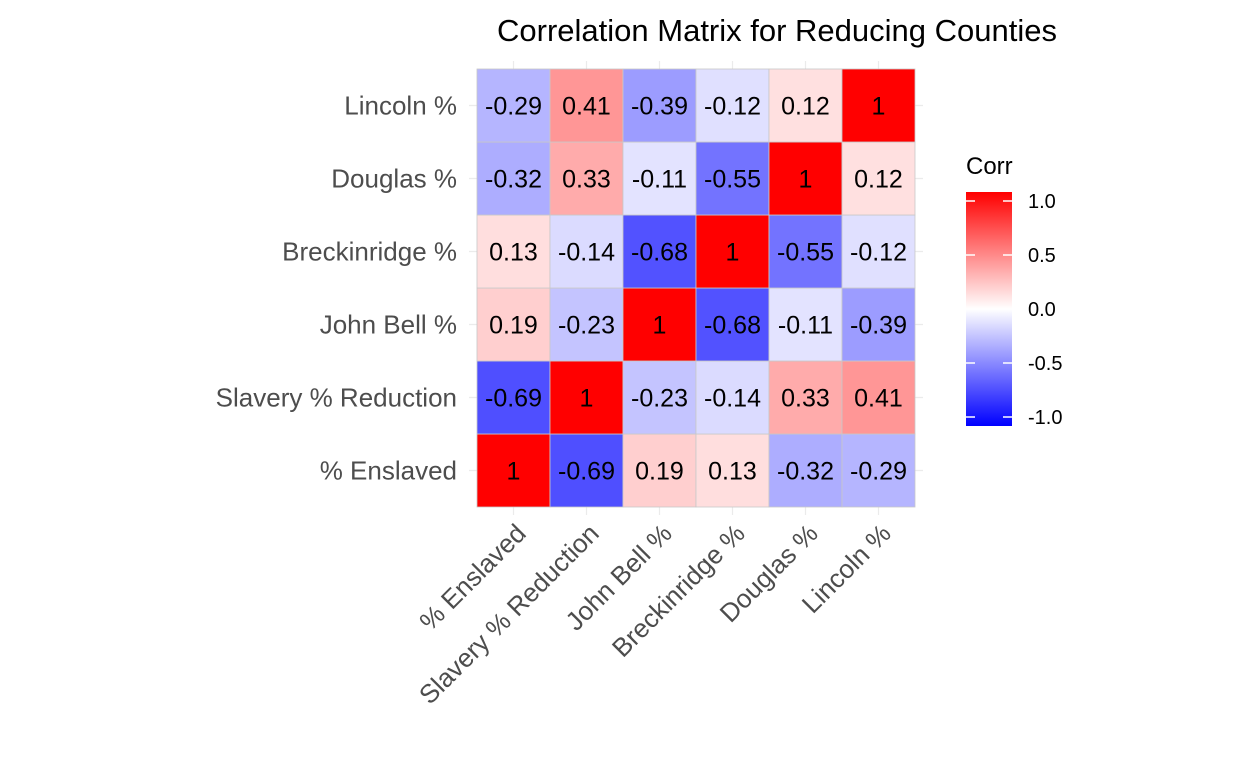 The height and width of the screenshot is (768, 1248). I want to click on color-legend: Corr 1.0 0.5 0.0 -0.5 -1.0, so click(1014, 291).